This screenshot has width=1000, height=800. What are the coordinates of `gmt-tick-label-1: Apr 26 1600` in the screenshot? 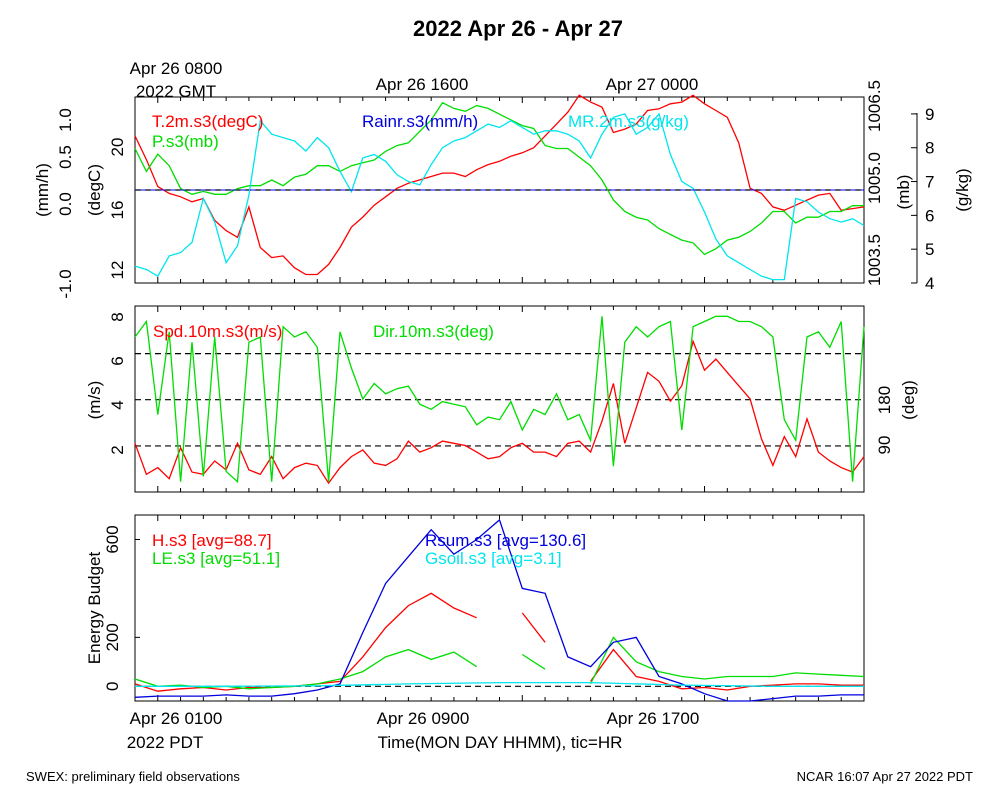 It's located at (422, 84).